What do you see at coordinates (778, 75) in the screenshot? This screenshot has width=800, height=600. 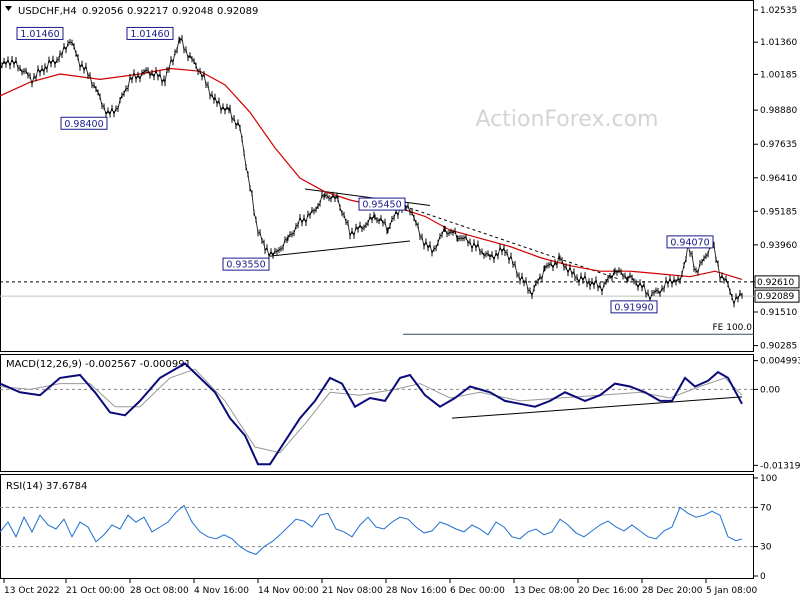 I see `main-y-tick-label: 1.00185` at bounding box center [778, 75].